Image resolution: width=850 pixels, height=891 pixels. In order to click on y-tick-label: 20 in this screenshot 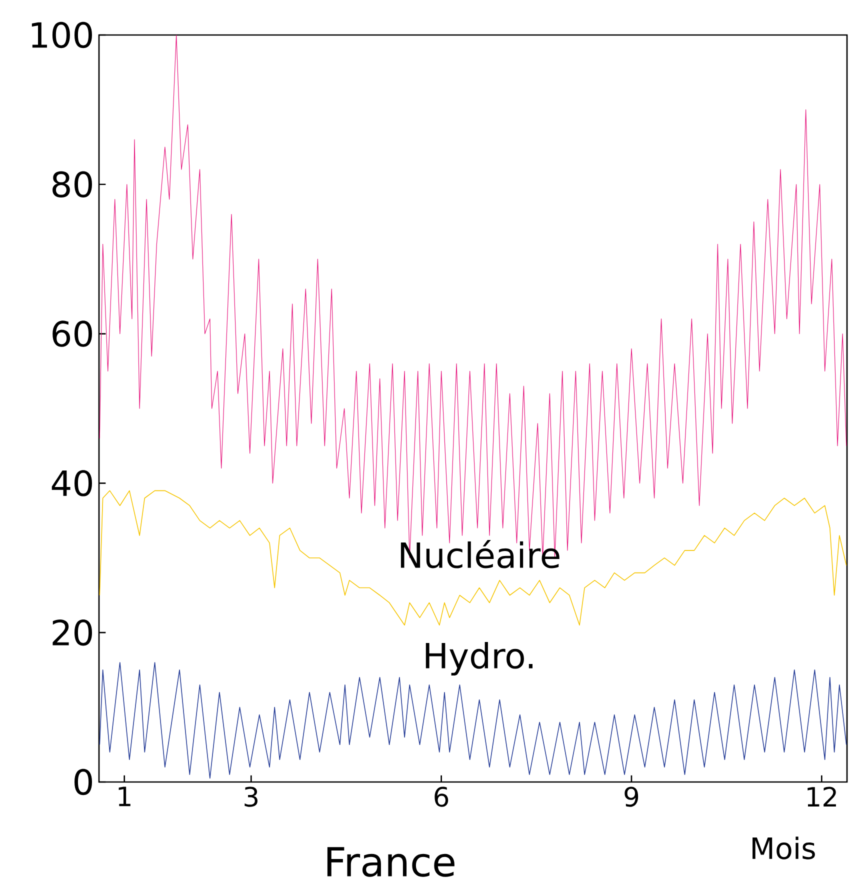, I will do `click(72, 632)`.